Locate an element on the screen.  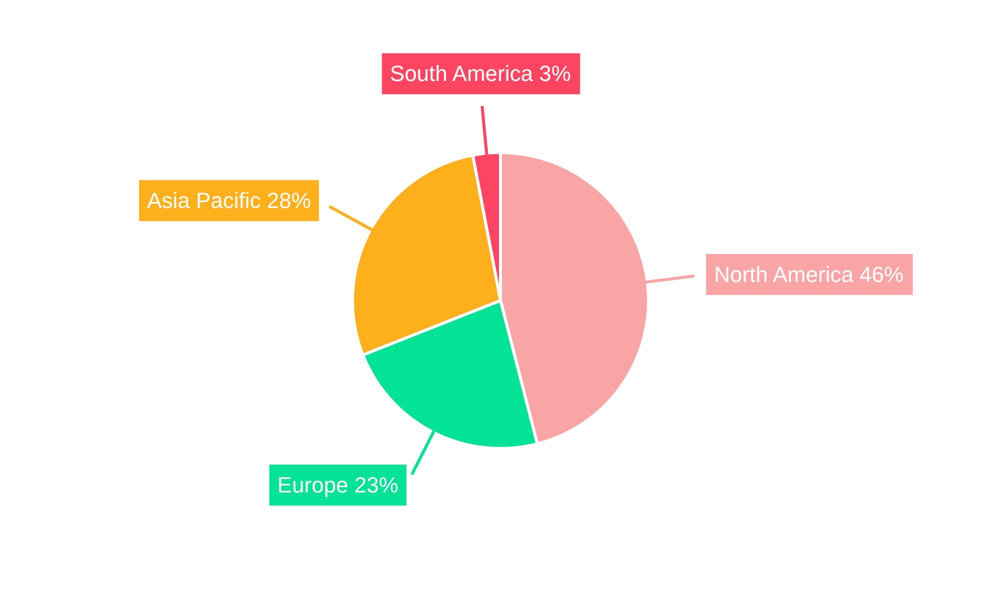
slice-label: North America 46% is located at coordinates (809, 275).